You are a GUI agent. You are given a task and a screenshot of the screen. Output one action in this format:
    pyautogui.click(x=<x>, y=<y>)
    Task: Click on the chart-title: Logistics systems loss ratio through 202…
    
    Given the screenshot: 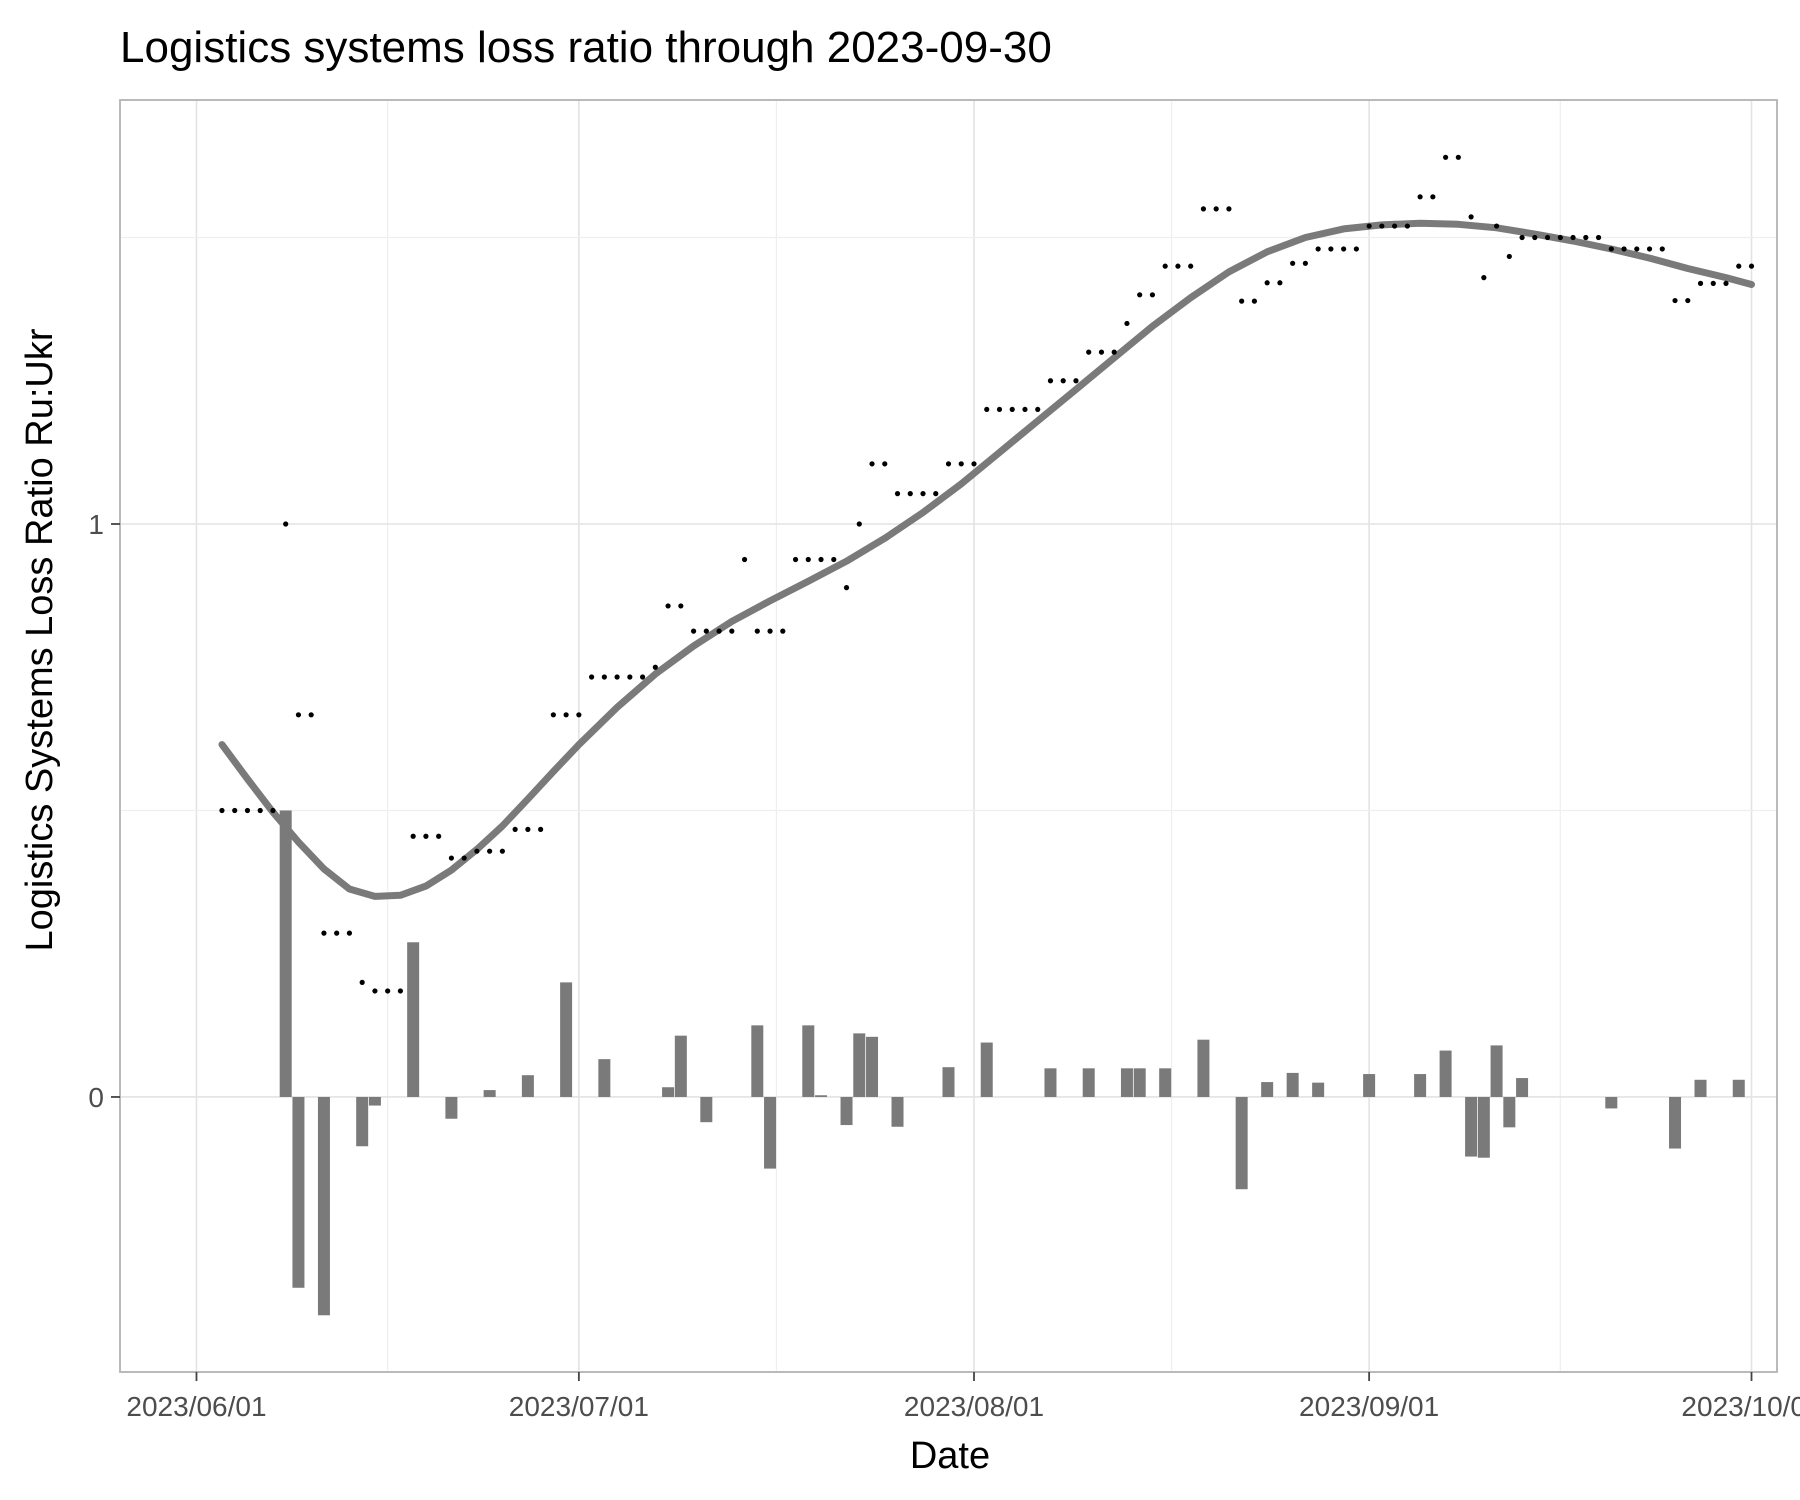 What is the action you would take?
    pyautogui.click(x=586, y=47)
    